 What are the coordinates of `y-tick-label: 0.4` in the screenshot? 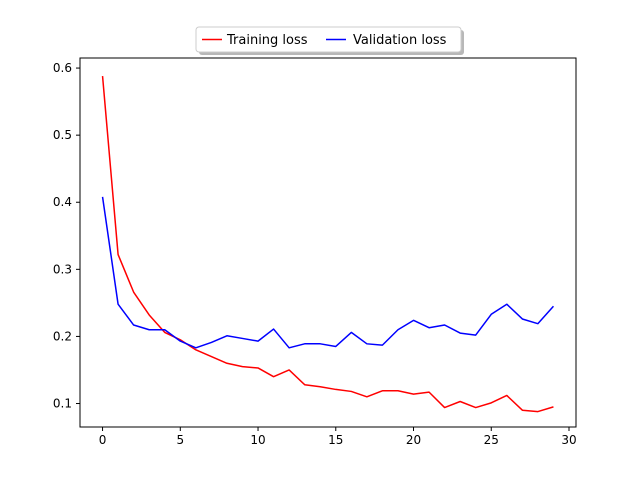 It's located at (62, 202).